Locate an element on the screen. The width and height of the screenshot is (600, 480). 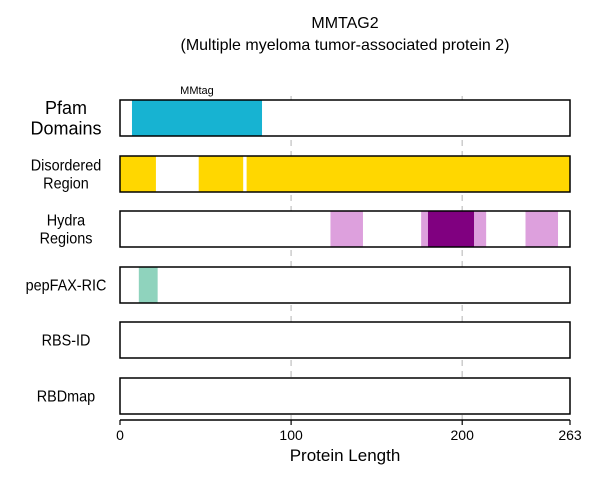
track-label: Disordered is located at coordinates (66, 166).